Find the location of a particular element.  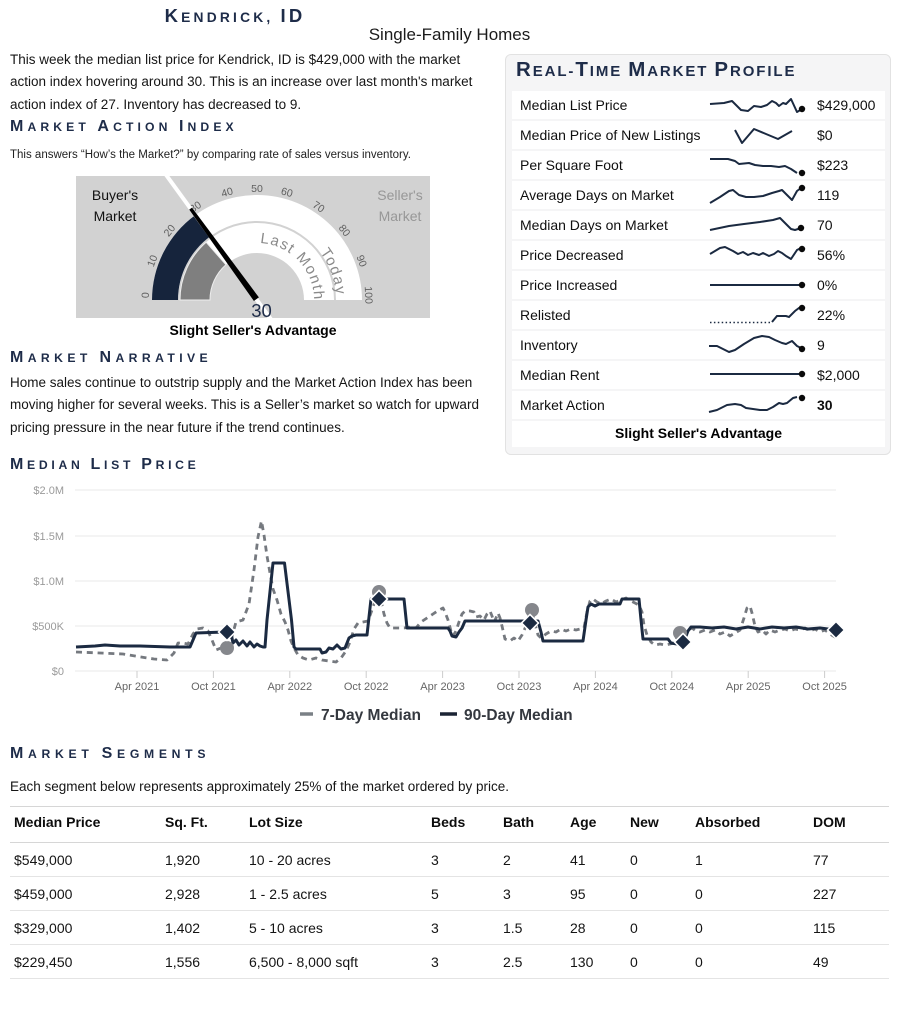

svg-text: Apr 2022 is located at coordinates (289, 687).